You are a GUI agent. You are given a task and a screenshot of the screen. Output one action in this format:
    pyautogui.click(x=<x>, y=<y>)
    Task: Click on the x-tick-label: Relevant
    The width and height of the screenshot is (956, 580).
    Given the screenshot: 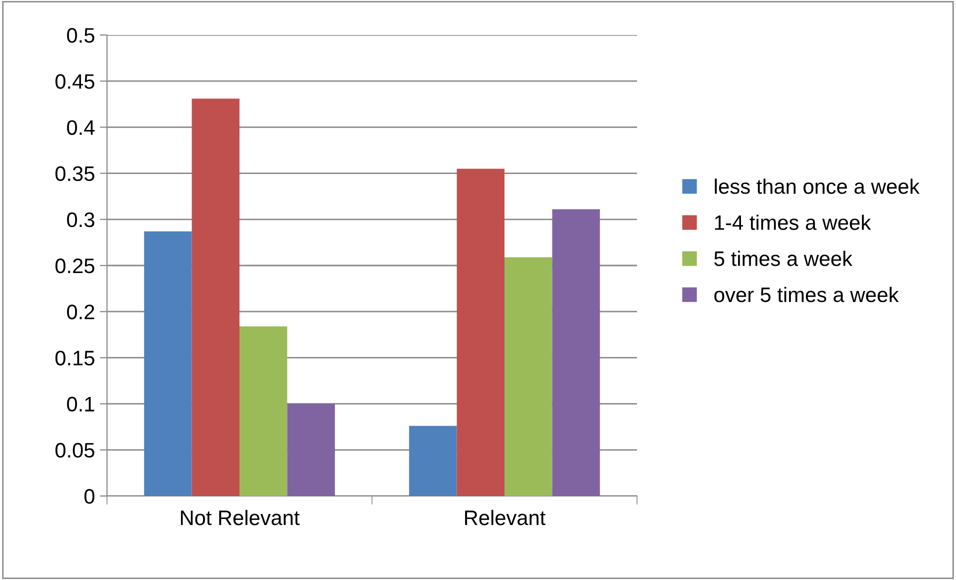 What is the action you would take?
    pyautogui.click(x=505, y=518)
    